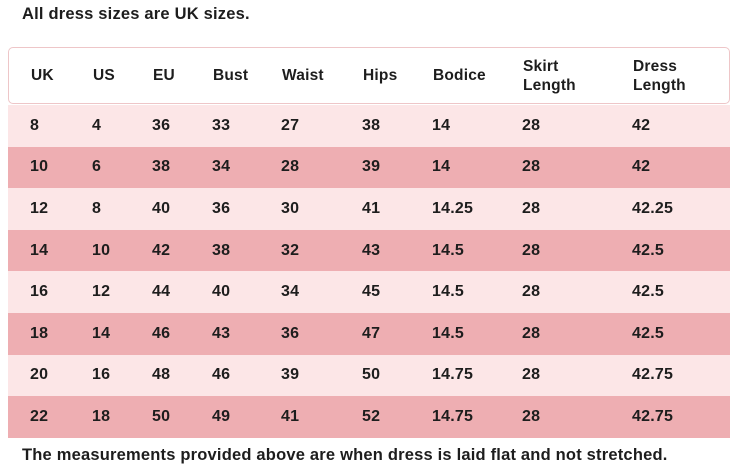 This screenshot has width=740, height=471. Describe the element at coordinates (221, 416) in the screenshot. I see `table-cell: 49` at that location.